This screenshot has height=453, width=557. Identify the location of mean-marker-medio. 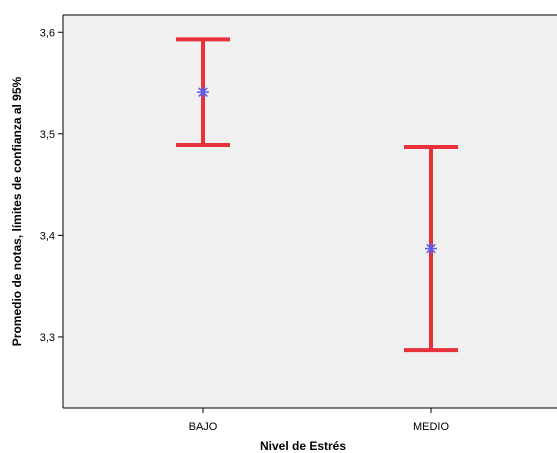
(431, 248).